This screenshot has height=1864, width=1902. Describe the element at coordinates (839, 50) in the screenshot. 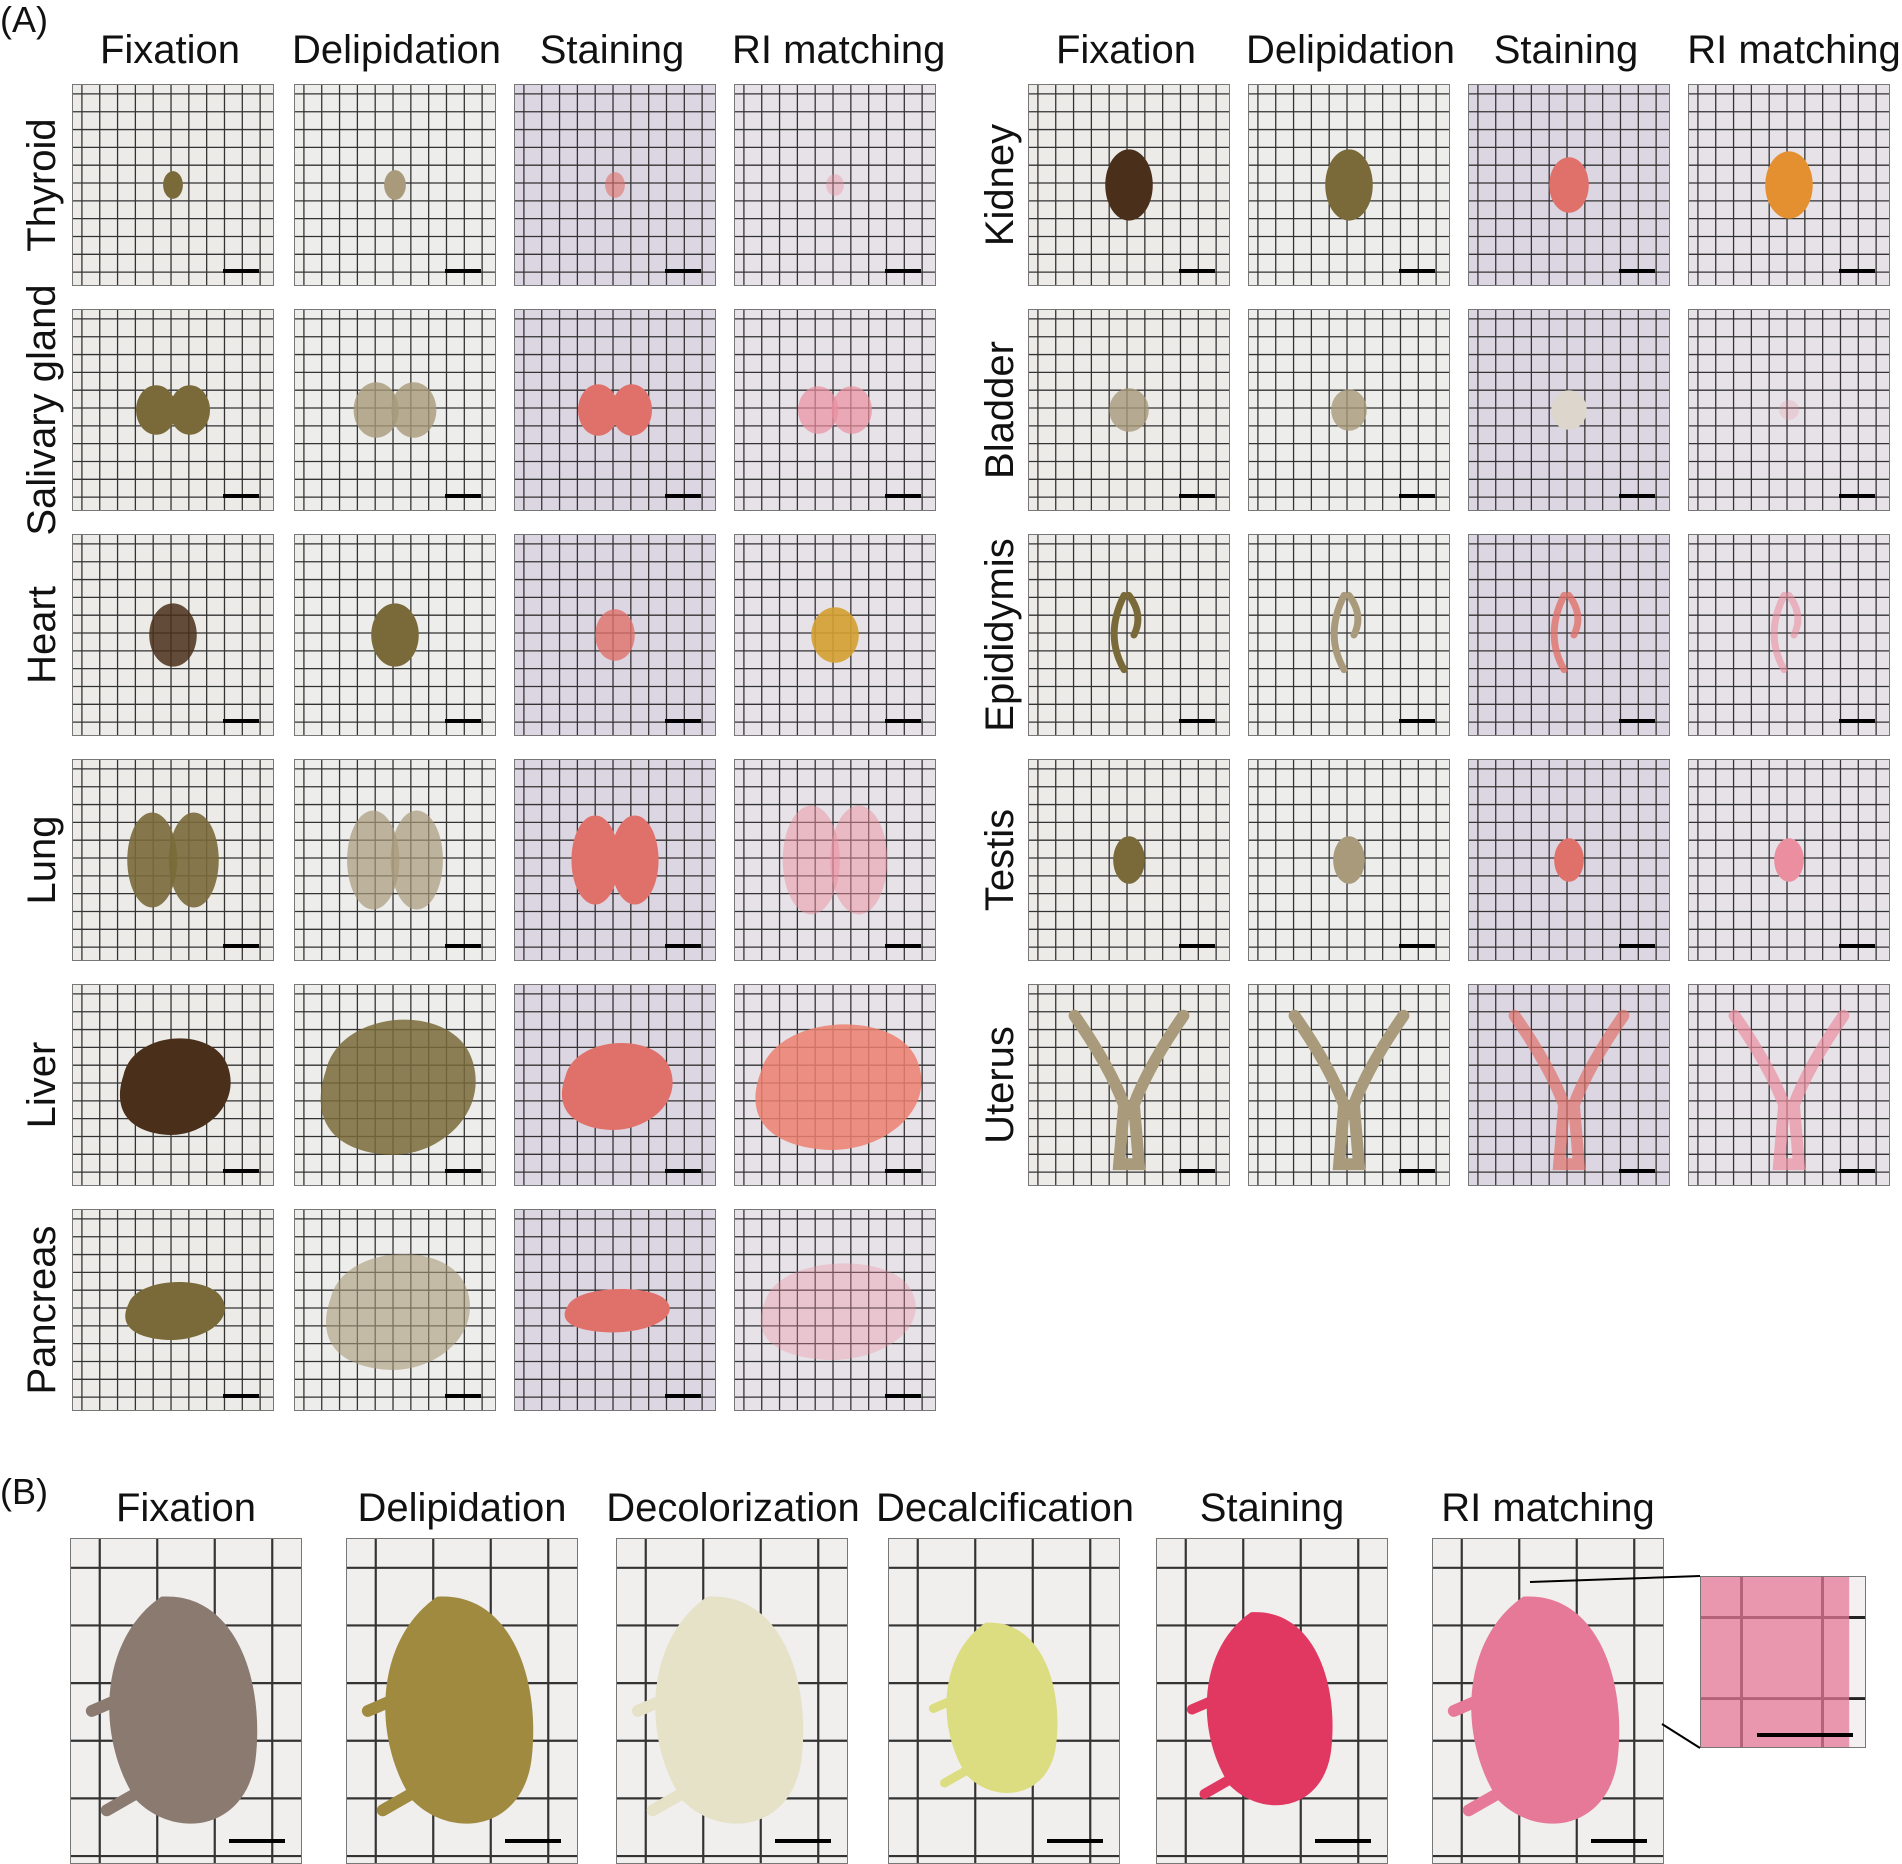

I see `left-col-header-ri-matching: RI matching` at that location.